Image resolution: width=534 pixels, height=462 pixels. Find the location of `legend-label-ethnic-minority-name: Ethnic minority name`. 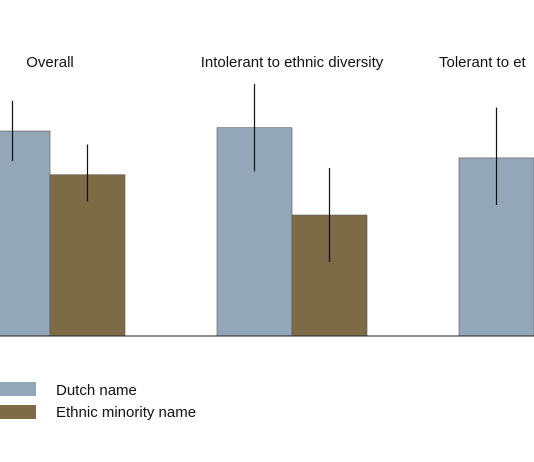

legend-label-ethnic-minority-name: Ethnic minority name is located at coordinates (126, 412).